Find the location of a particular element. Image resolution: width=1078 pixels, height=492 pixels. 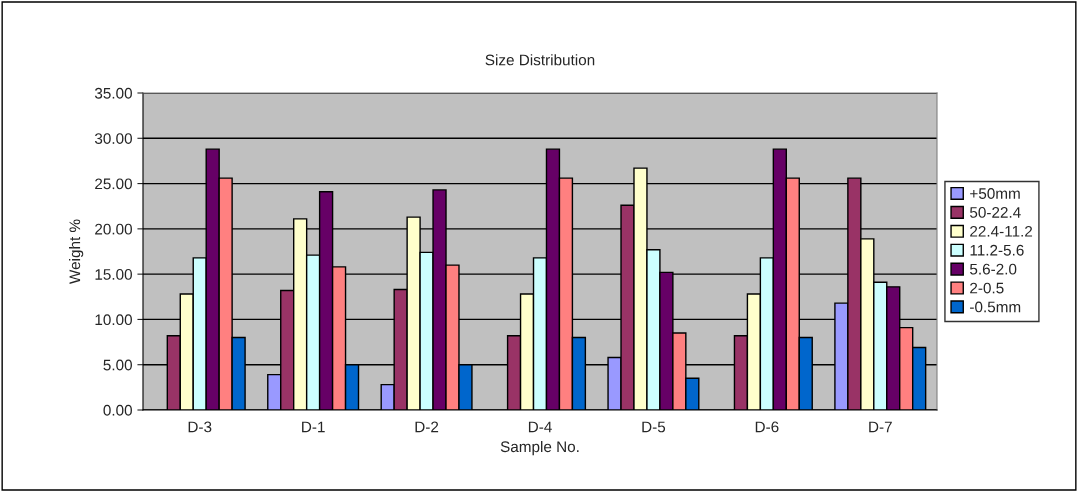

x-tick-label: D-4 is located at coordinates (540, 427).